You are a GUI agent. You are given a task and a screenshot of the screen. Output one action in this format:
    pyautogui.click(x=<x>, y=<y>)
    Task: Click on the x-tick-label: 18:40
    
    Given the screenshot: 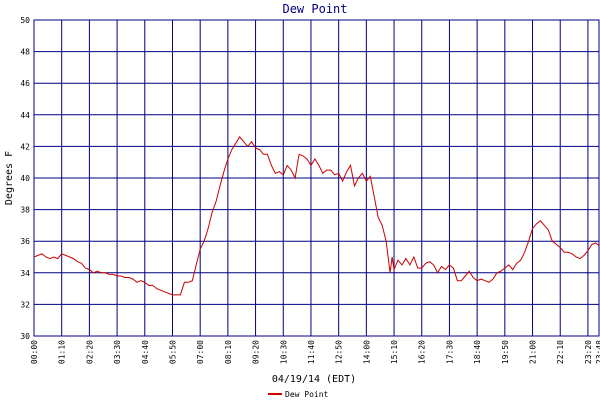 What is the action you would take?
    pyautogui.click(x=477, y=352)
    